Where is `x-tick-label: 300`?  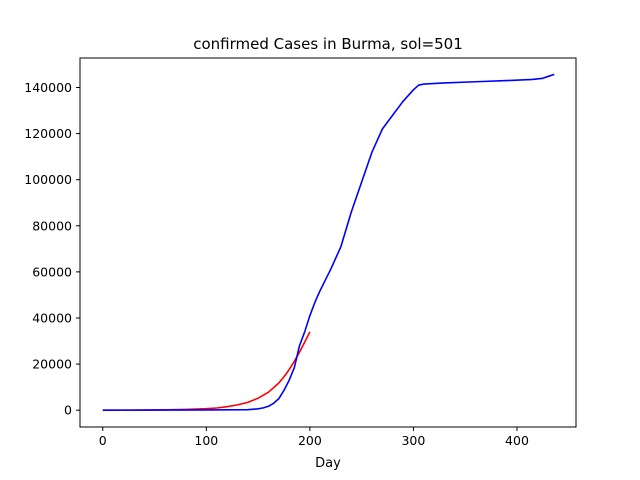 x-tick-label: 300 is located at coordinates (413, 440).